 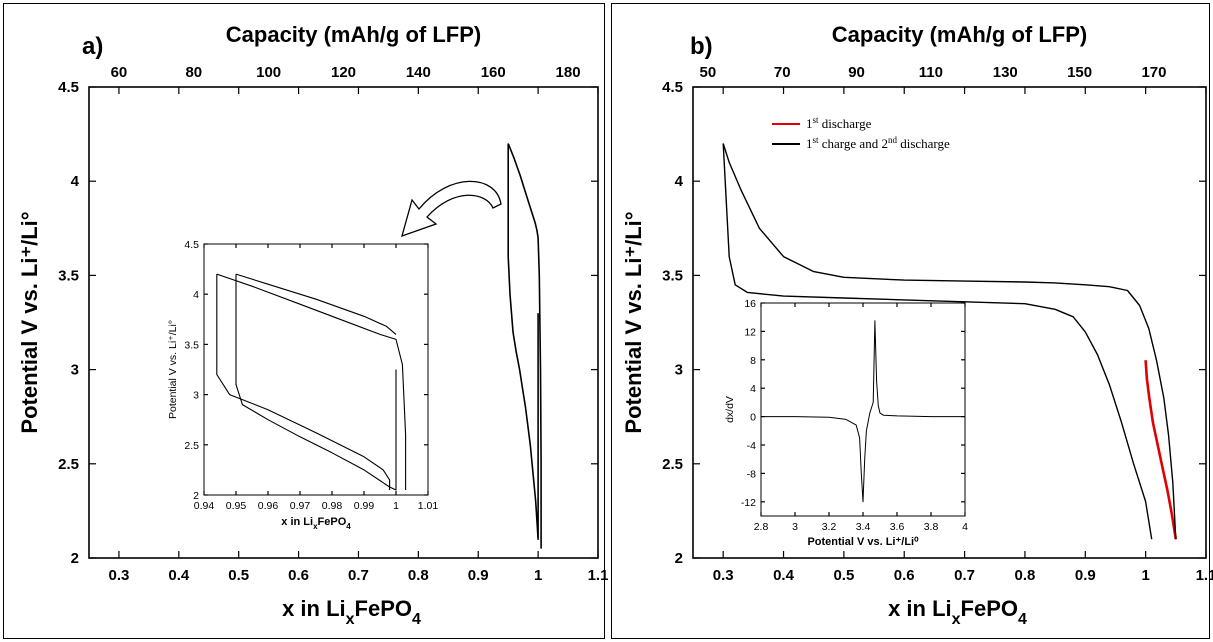 What do you see at coordinates (782, 72) in the screenshot?
I see `b-x2-tick-label: 70` at bounding box center [782, 72].